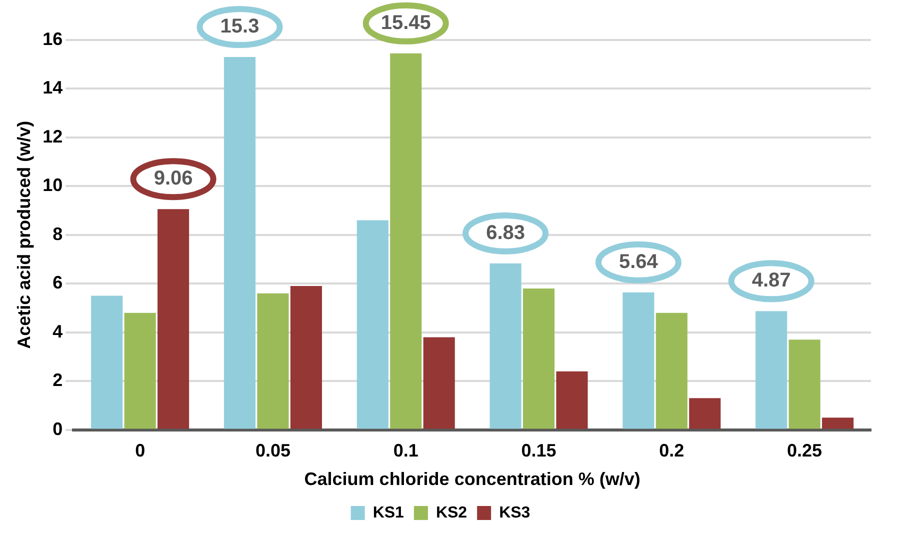 This screenshot has width=911, height=536. I want to click on x-tick-label: 0.2, so click(671, 450).